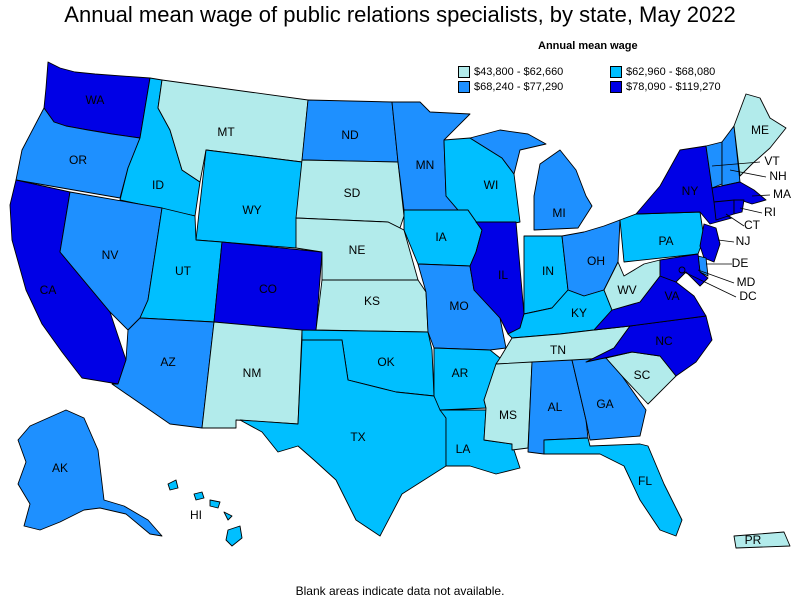 The height and width of the screenshot is (600, 800). What do you see at coordinates (710, 243) in the screenshot?
I see `state-NJ` at bounding box center [710, 243].